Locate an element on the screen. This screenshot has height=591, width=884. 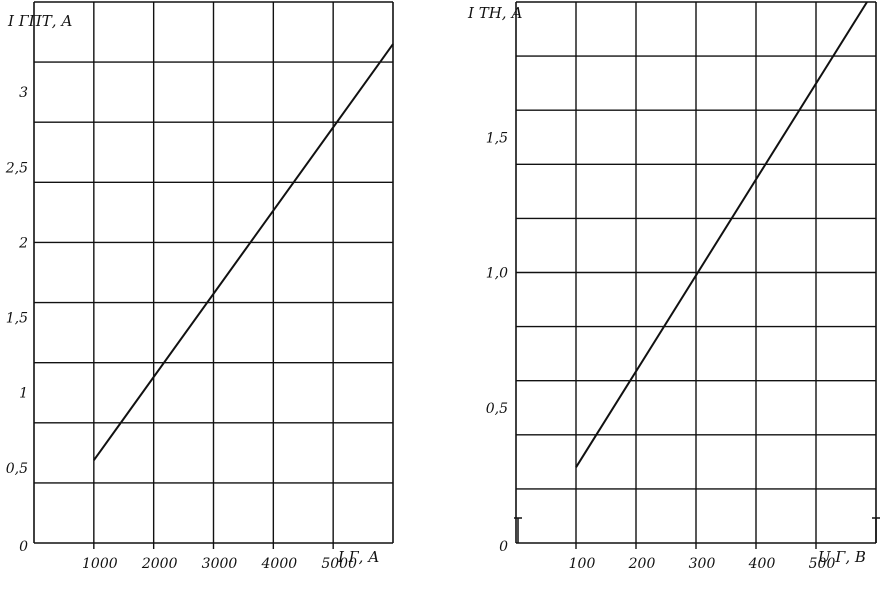
x-tick-label: 3000 is located at coordinates (220, 564).